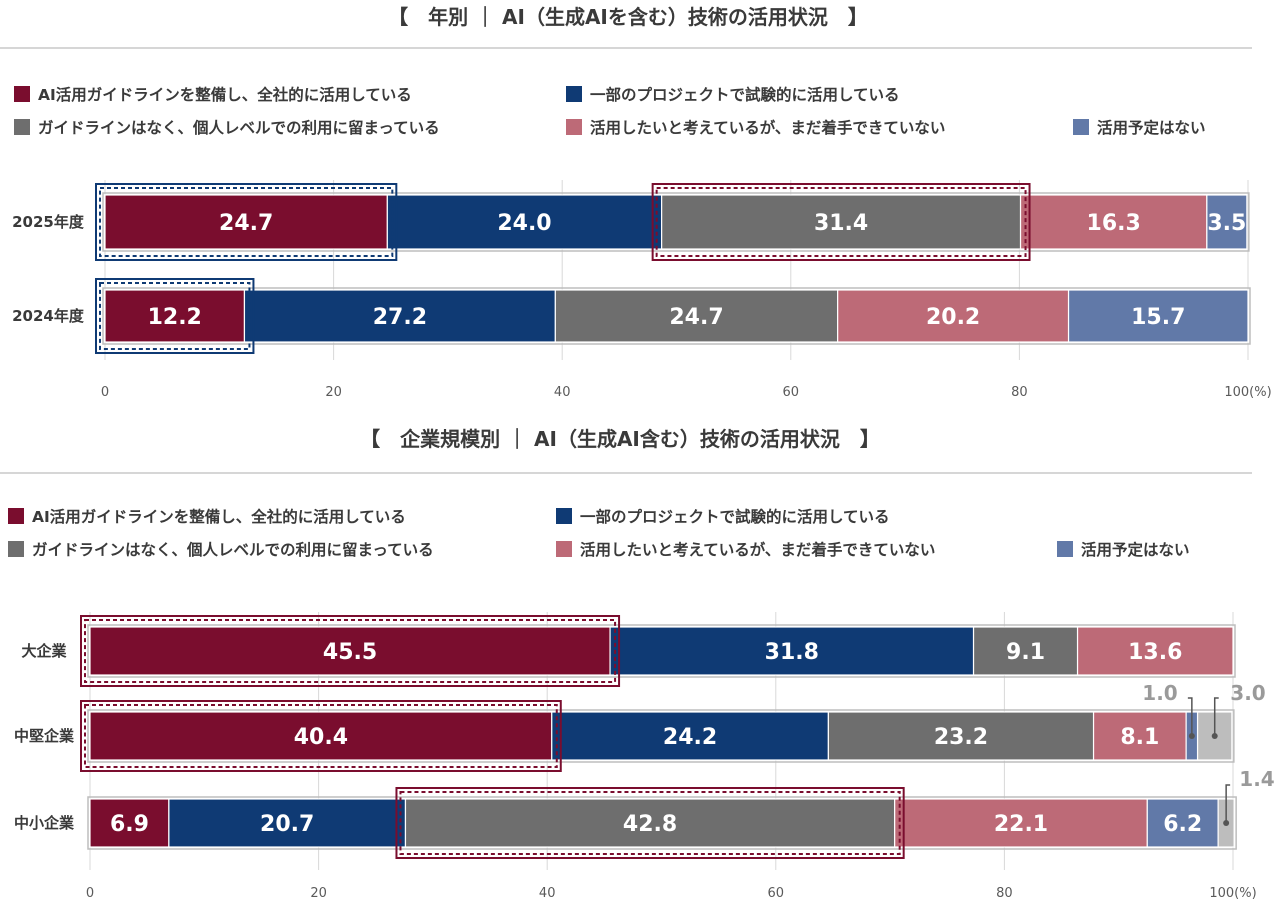  I want to click on bar-value-label: 42.8, so click(650, 824).